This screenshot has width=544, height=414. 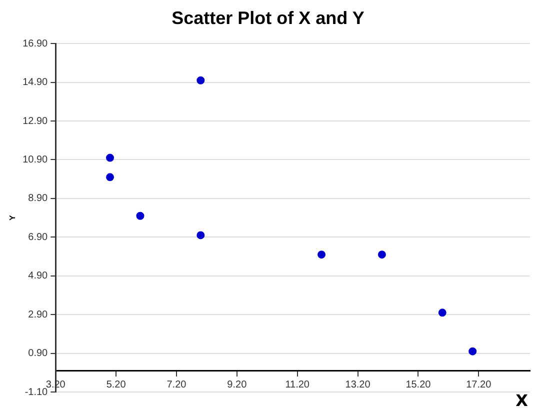 I want to click on x-tick-label: 7.20, so click(x=176, y=384).